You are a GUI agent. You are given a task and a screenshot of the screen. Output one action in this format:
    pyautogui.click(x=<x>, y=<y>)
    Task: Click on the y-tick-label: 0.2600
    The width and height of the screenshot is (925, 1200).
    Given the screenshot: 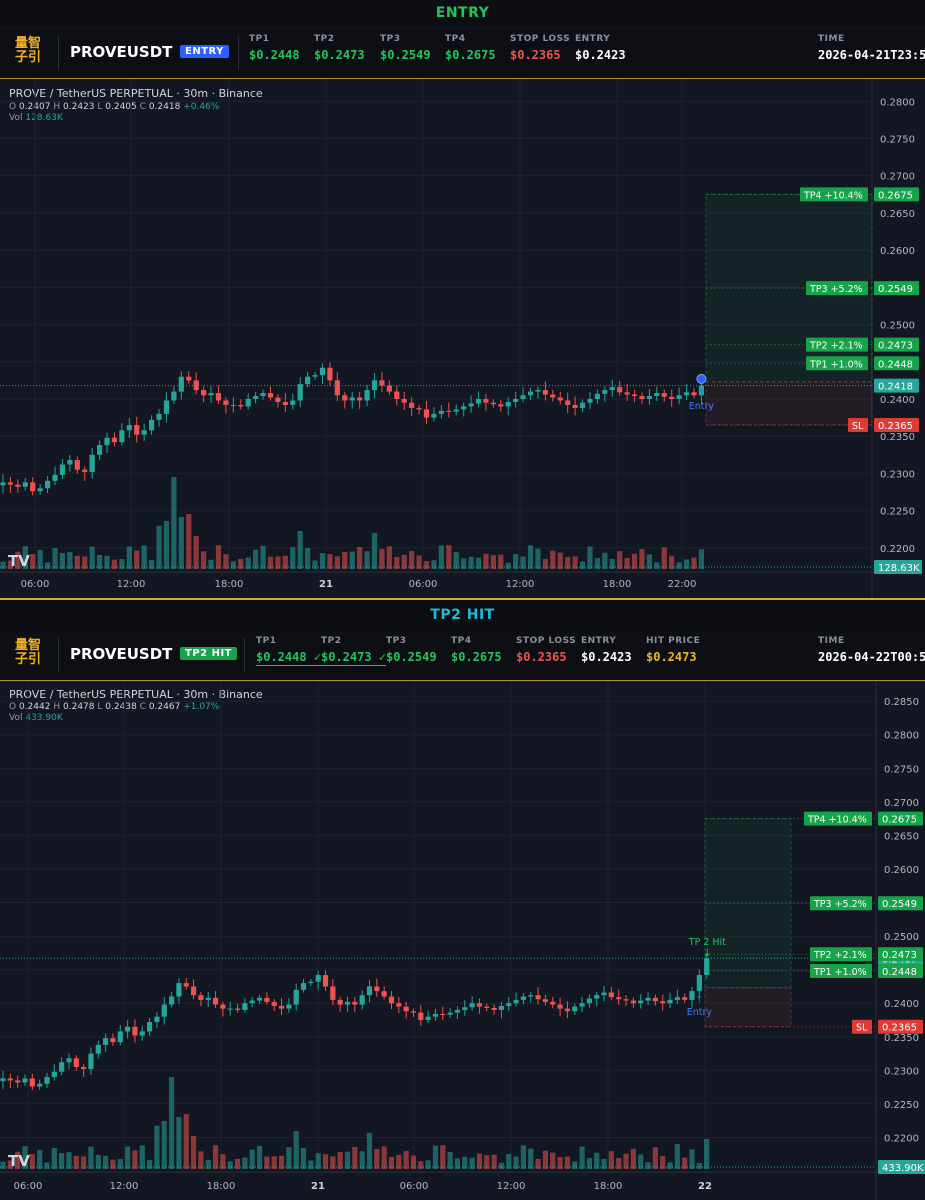 What is the action you would take?
    pyautogui.click(x=901, y=870)
    